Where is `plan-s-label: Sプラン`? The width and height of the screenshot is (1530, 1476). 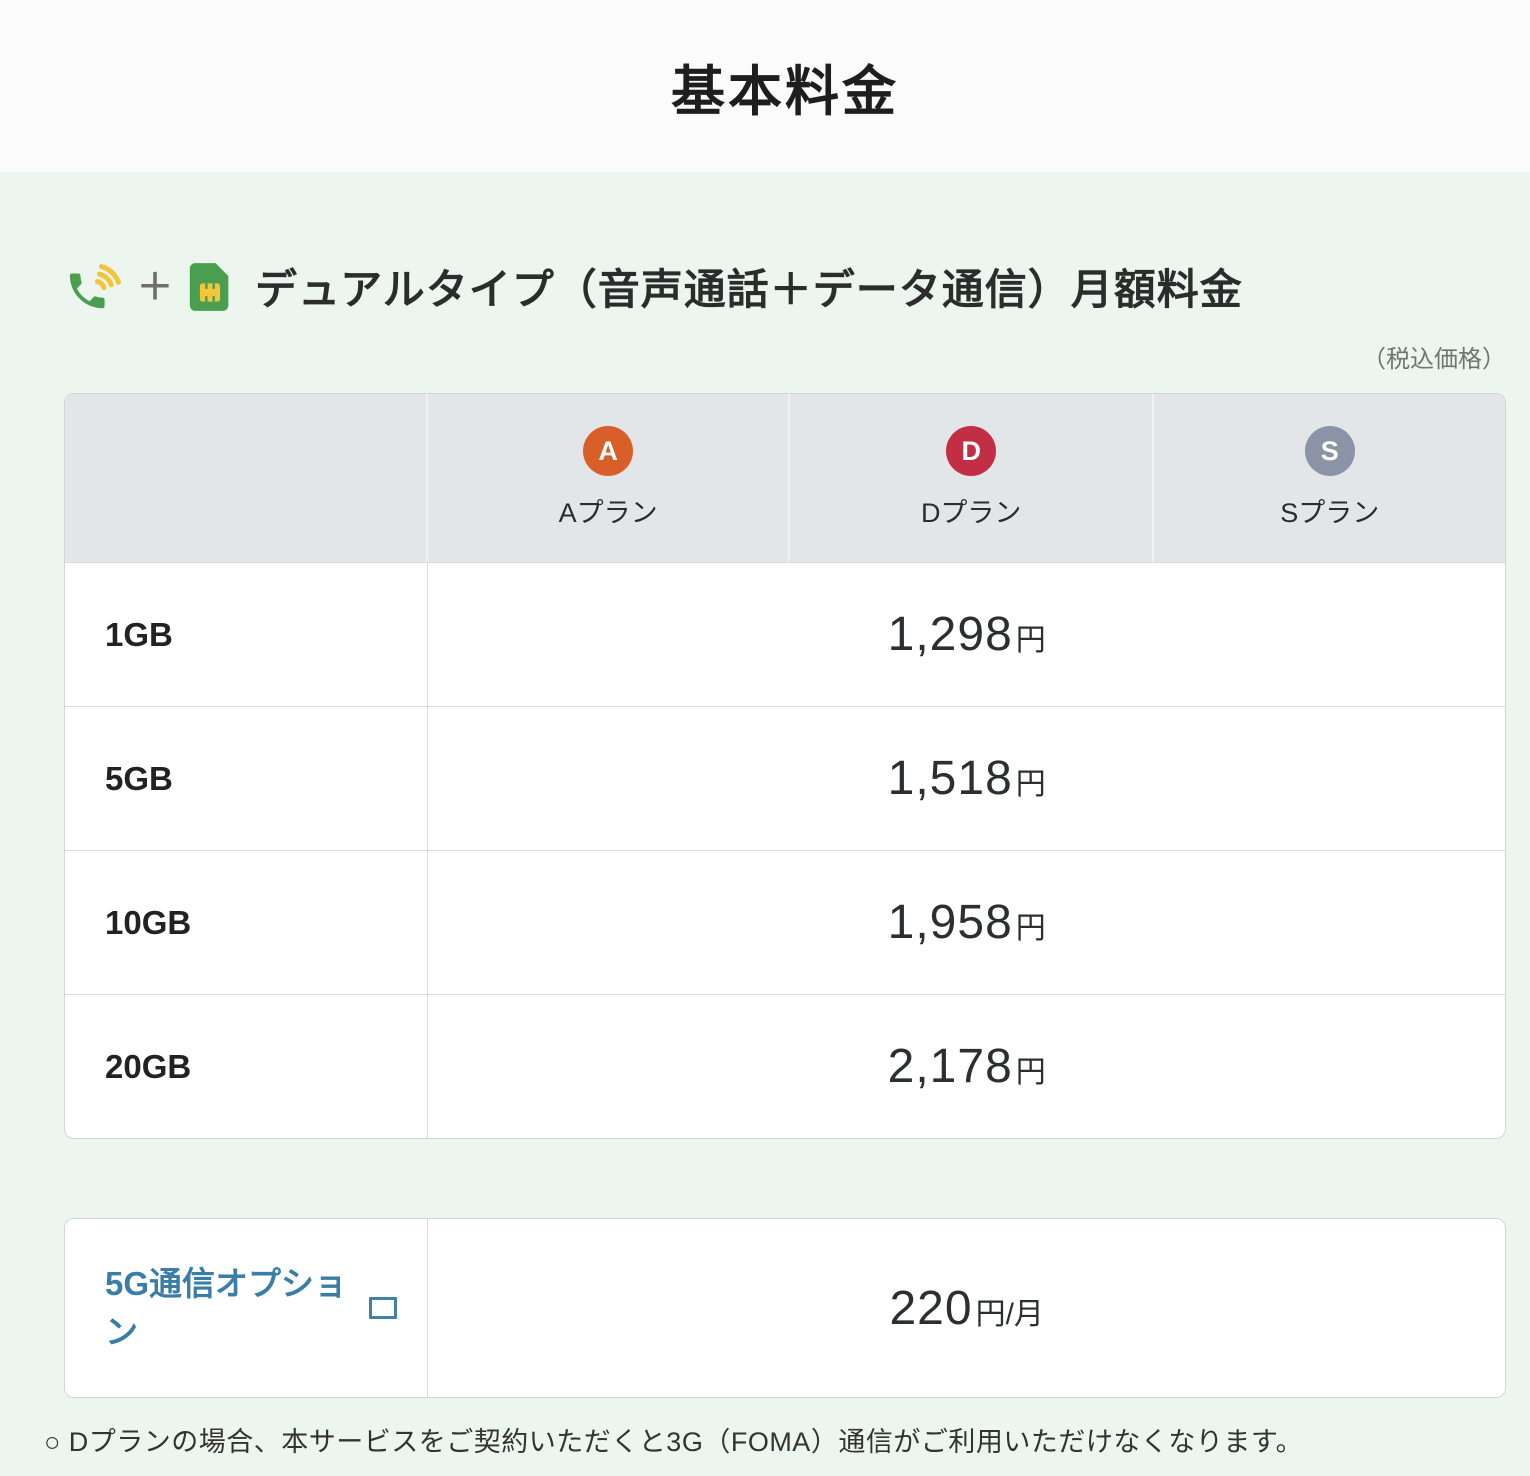
plan-s-label: Sプラン is located at coordinates (1330, 513).